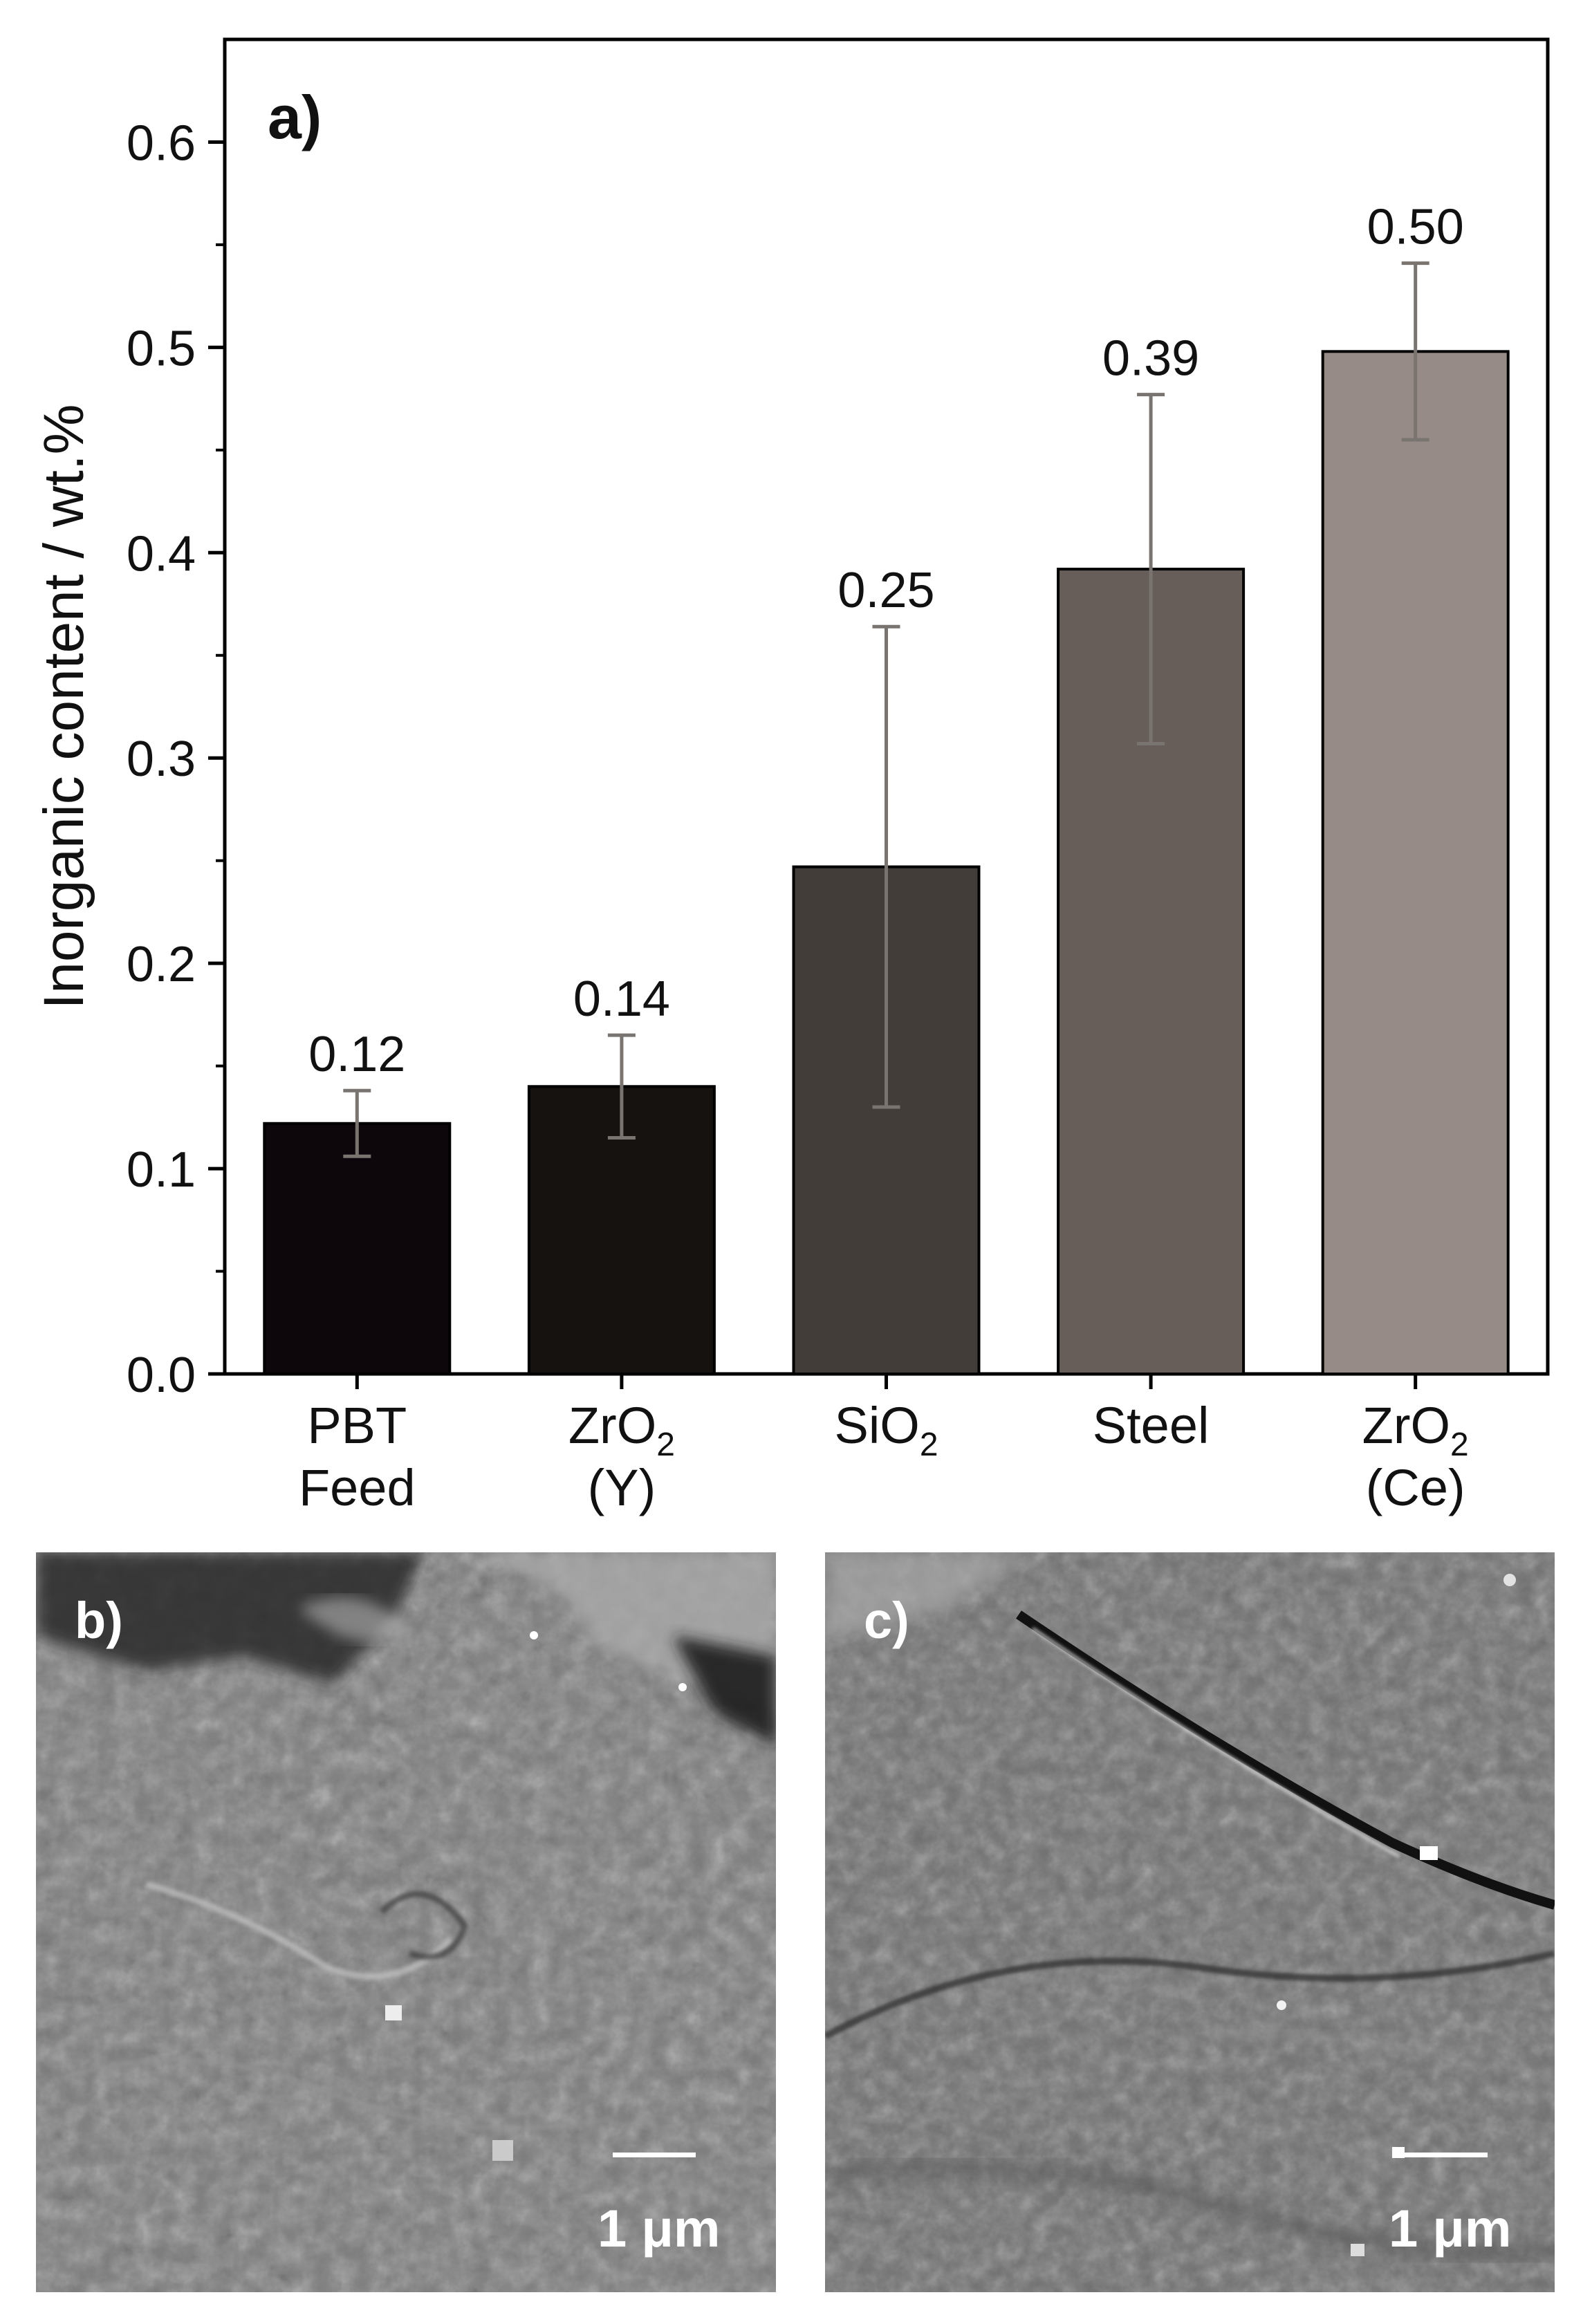 Image resolution: width=1592 pixels, height=2324 pixels. I want to click on x-tick-label-line2: (Y), so click(622, 1487).